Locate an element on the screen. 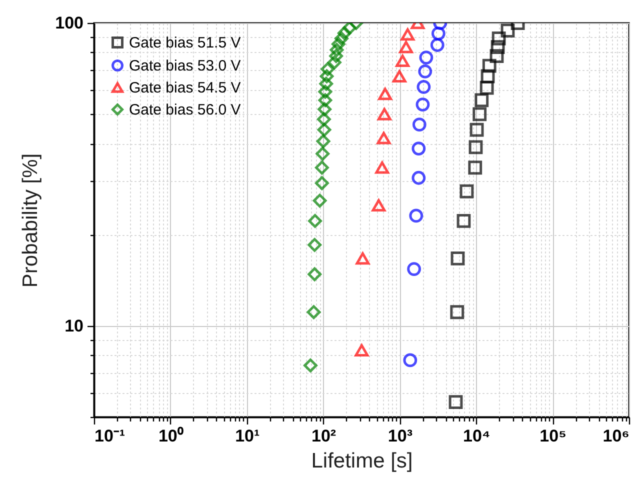 This screenshot has width=640, height=490. y-axis-title: Probability [%] is located at coordinates (30, 220).